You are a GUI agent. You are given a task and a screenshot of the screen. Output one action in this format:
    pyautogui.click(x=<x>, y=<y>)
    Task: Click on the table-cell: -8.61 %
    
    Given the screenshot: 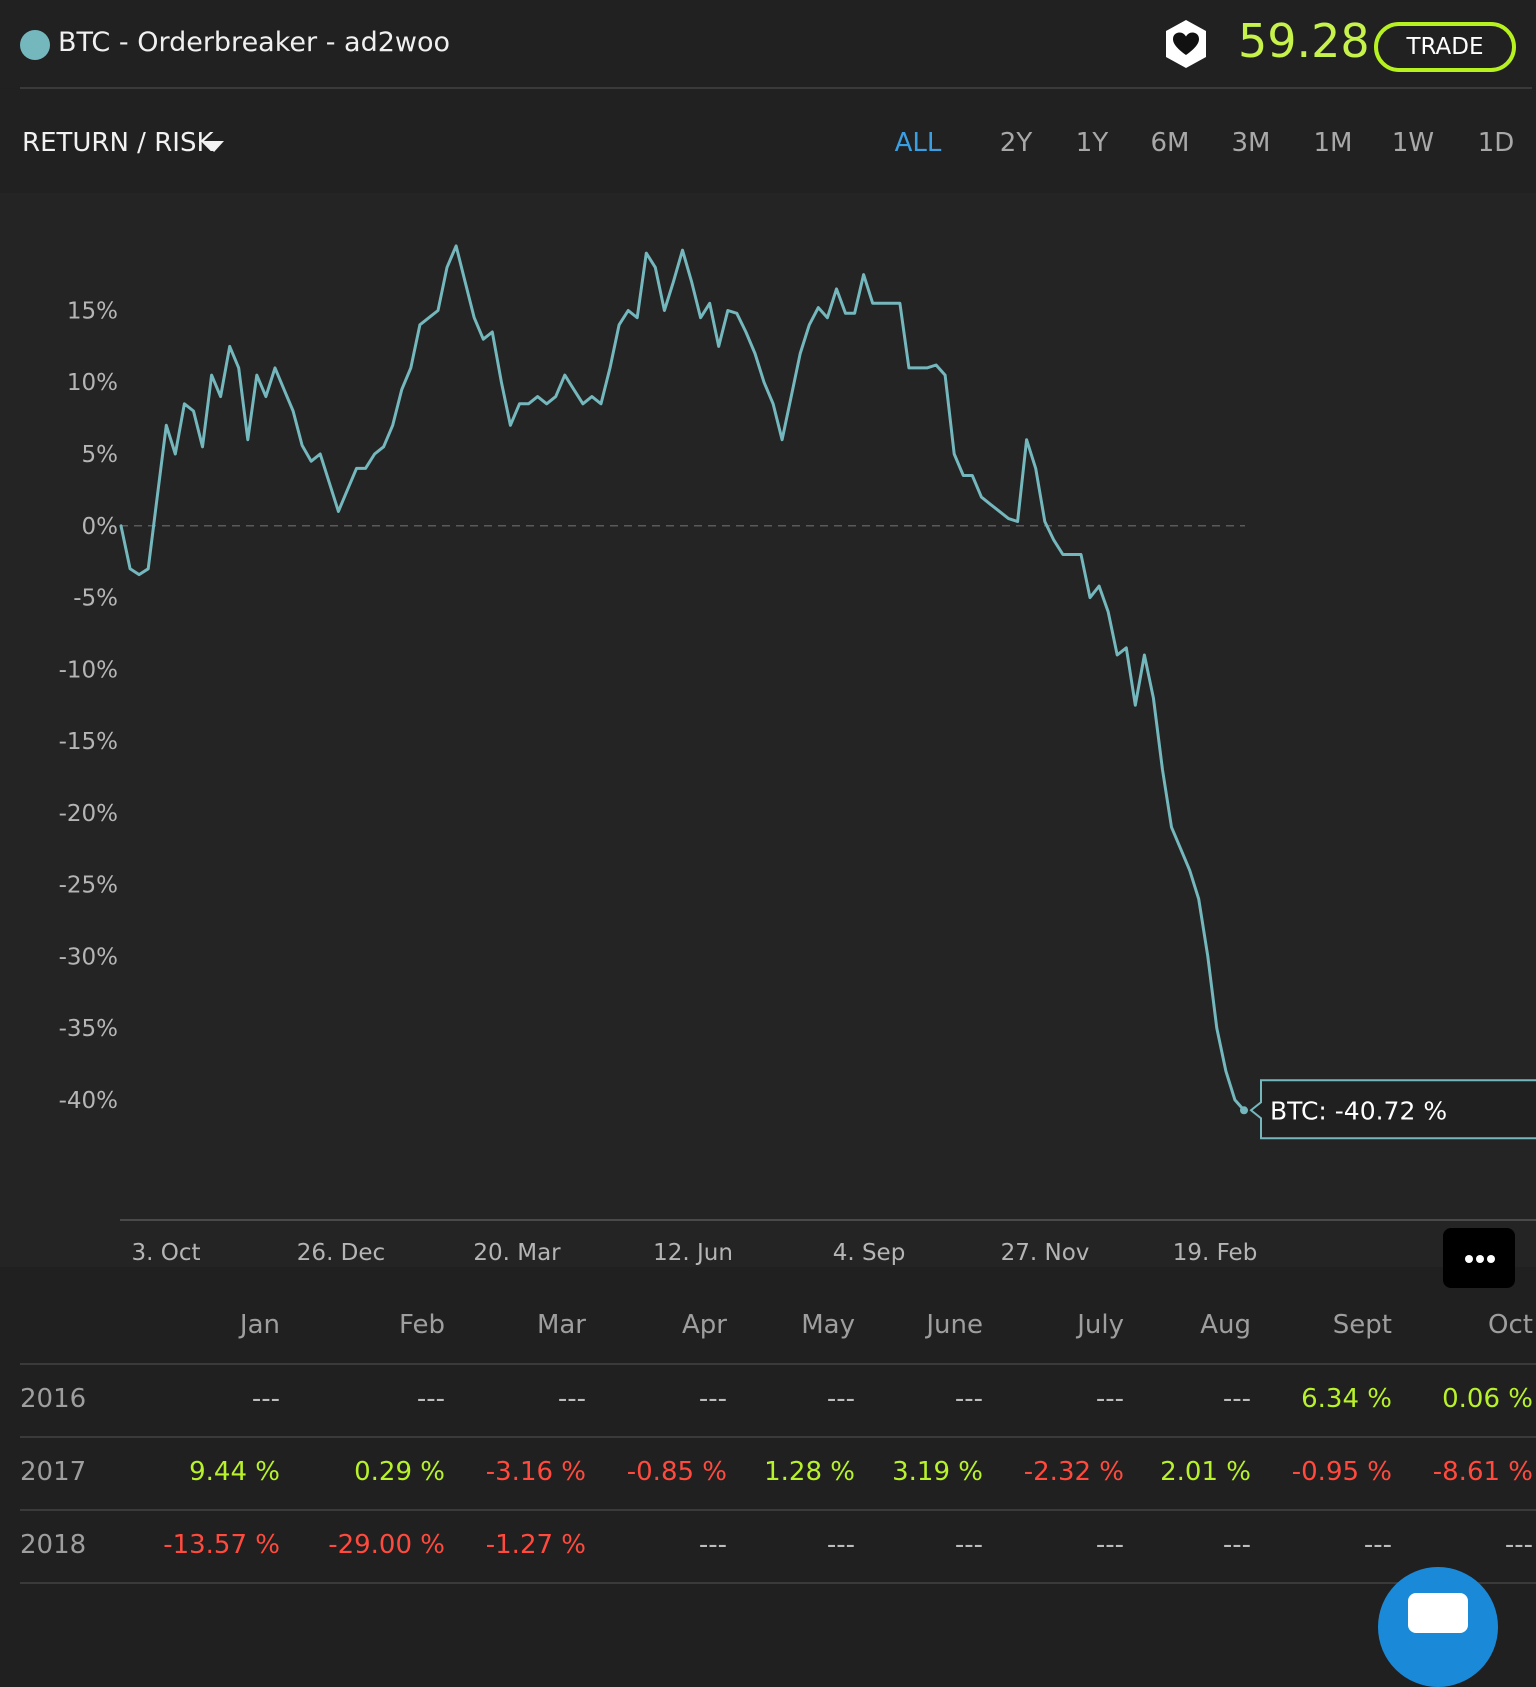 What is the action you would take?
    pyautogui.click(x=1482, y=1472)
    